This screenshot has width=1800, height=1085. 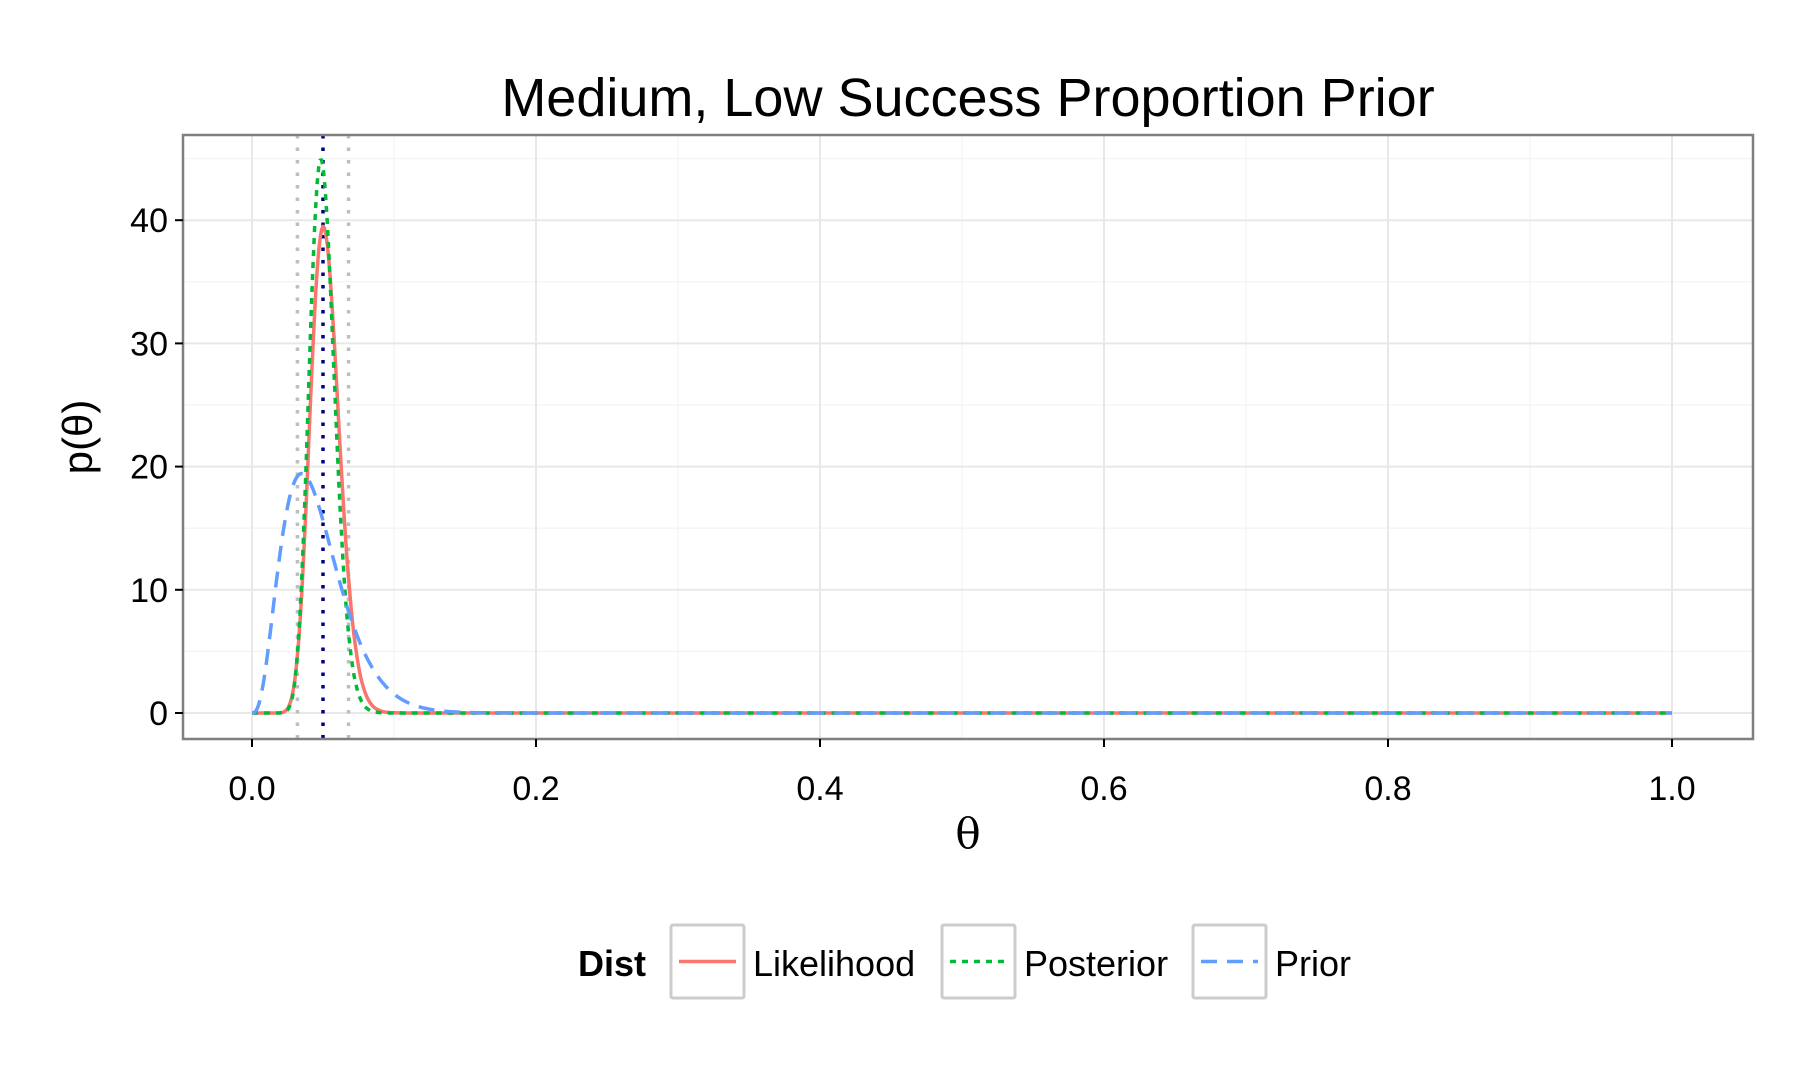 I want to click on y-axis: 0 10 20 30 40, so click(x=156, y=467).